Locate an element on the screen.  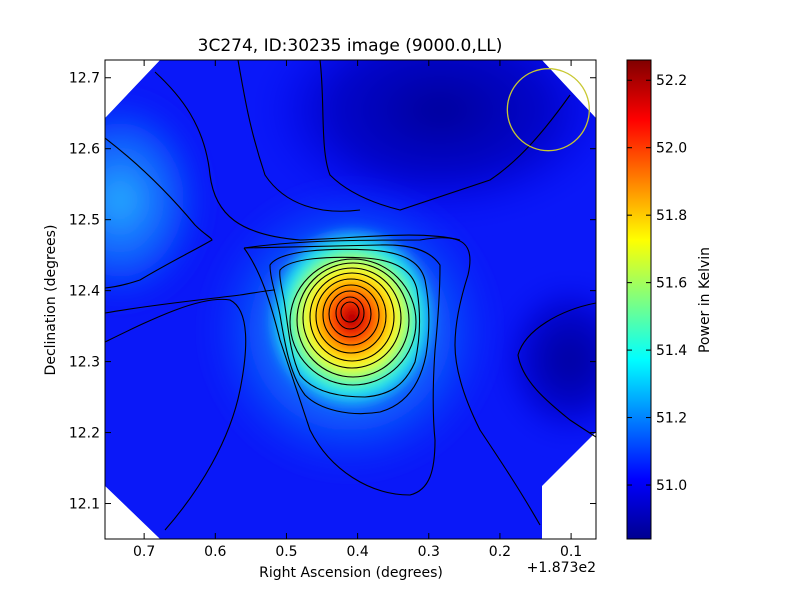
x-tick-label: 0.3 is located at coordinates (429, 552).